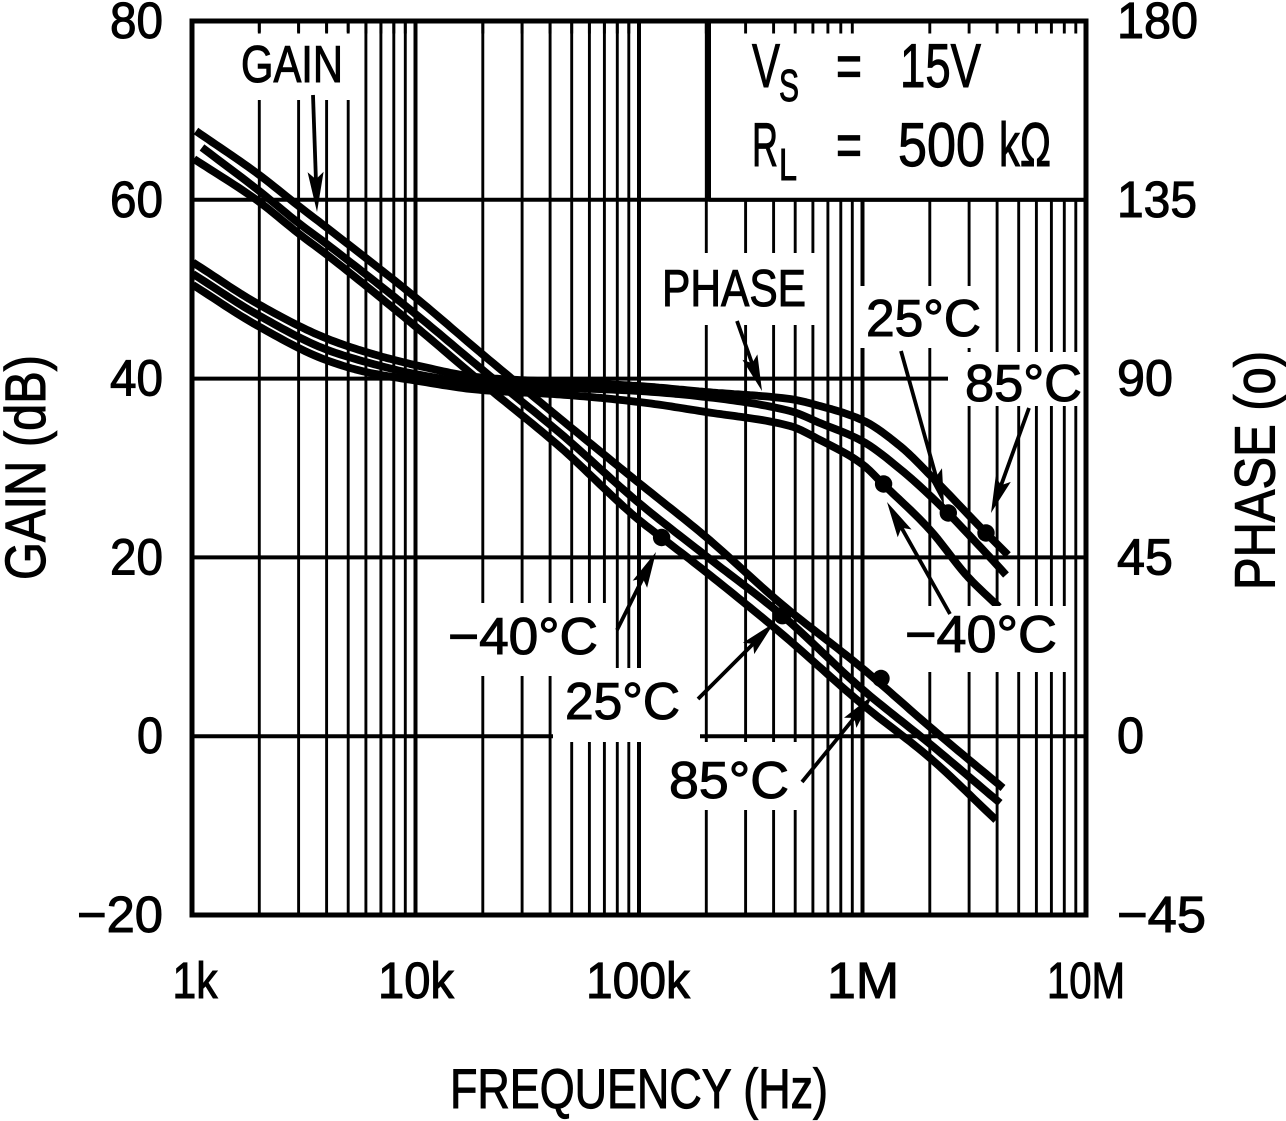 This screenshot has width=1286, height=1121. What do you see at coordinates (1157, 199) in the screenshot?
I see `svg-text: 135` at bounding box center [1157, 199].